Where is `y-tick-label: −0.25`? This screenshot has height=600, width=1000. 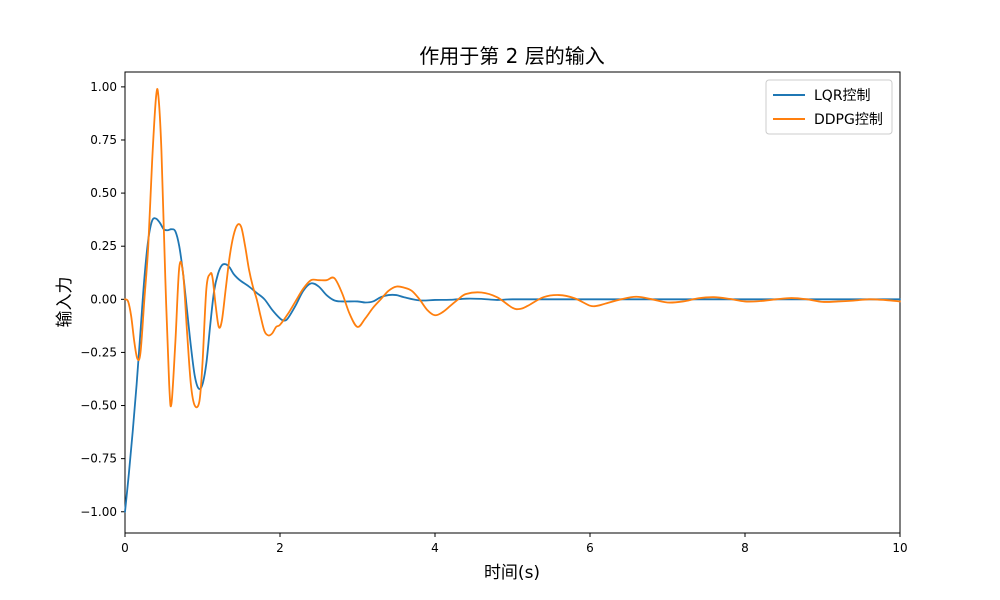
y-tick-label: −0.25 is located at coordinates (98, 352).